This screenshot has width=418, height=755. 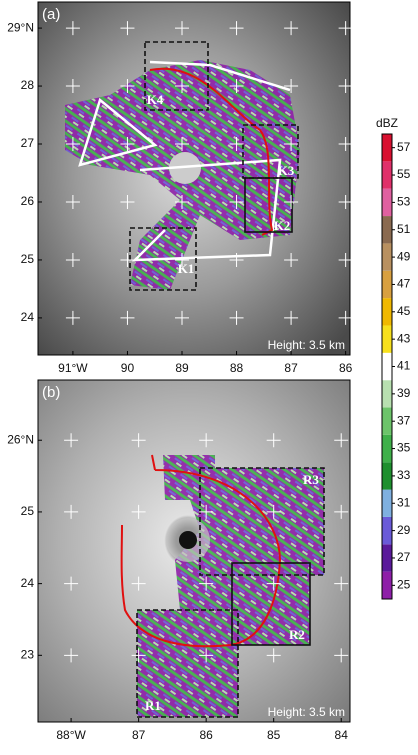 I want to click on colorbar-tick-label: 41, so click(x=404, y=366).